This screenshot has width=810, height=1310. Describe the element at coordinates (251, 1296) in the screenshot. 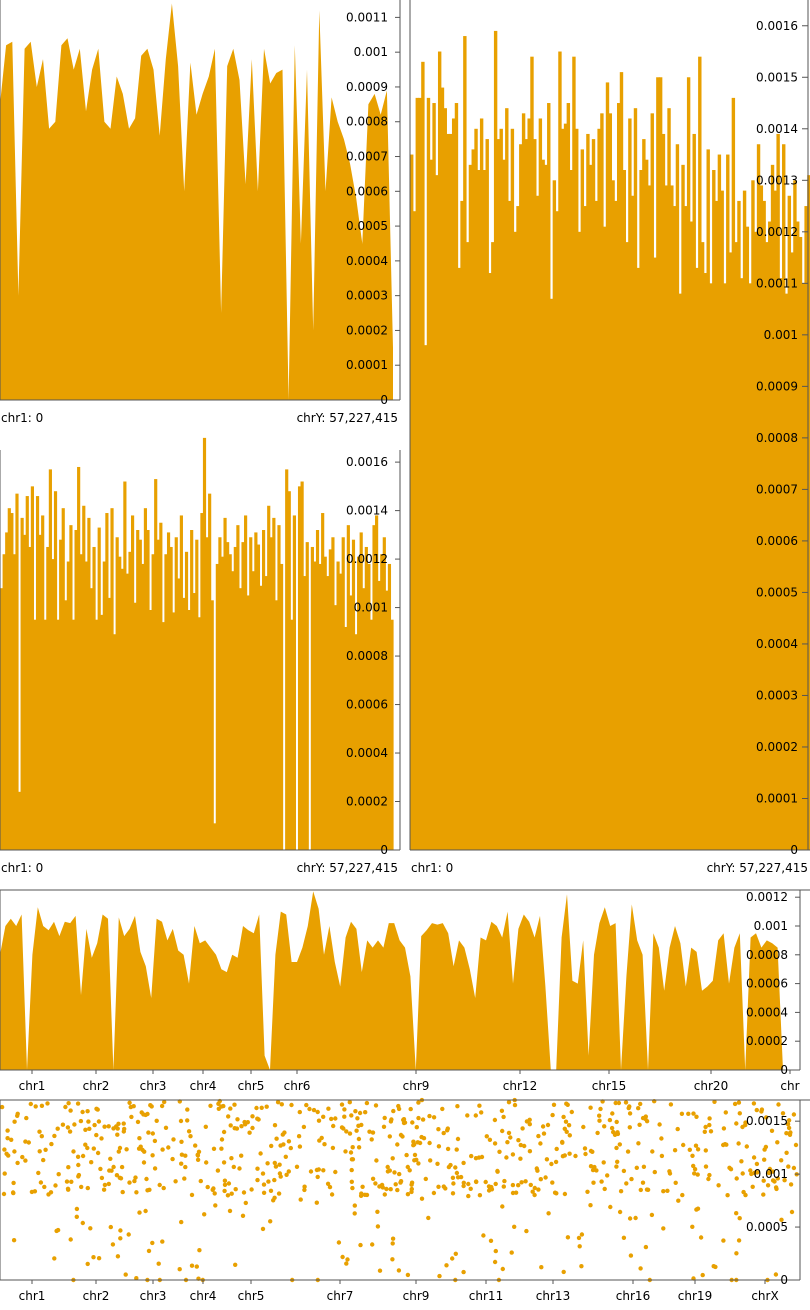

I see `panel-e-x-tick-label: chr5` at that location.